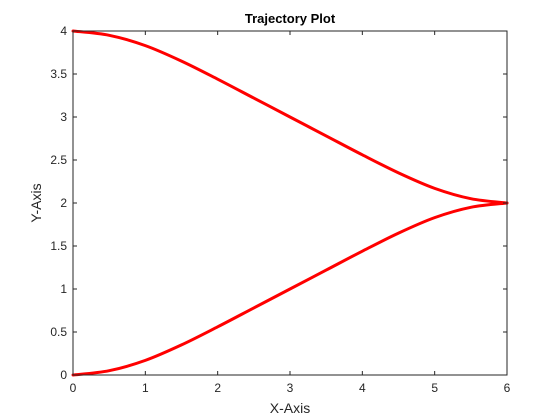 Image resolution: width=560 pixels, height=420 pixels. Describe the element at coordinates (290, 18) in the screenshot. I see `chart-title: Trajectory Plot` at that location.